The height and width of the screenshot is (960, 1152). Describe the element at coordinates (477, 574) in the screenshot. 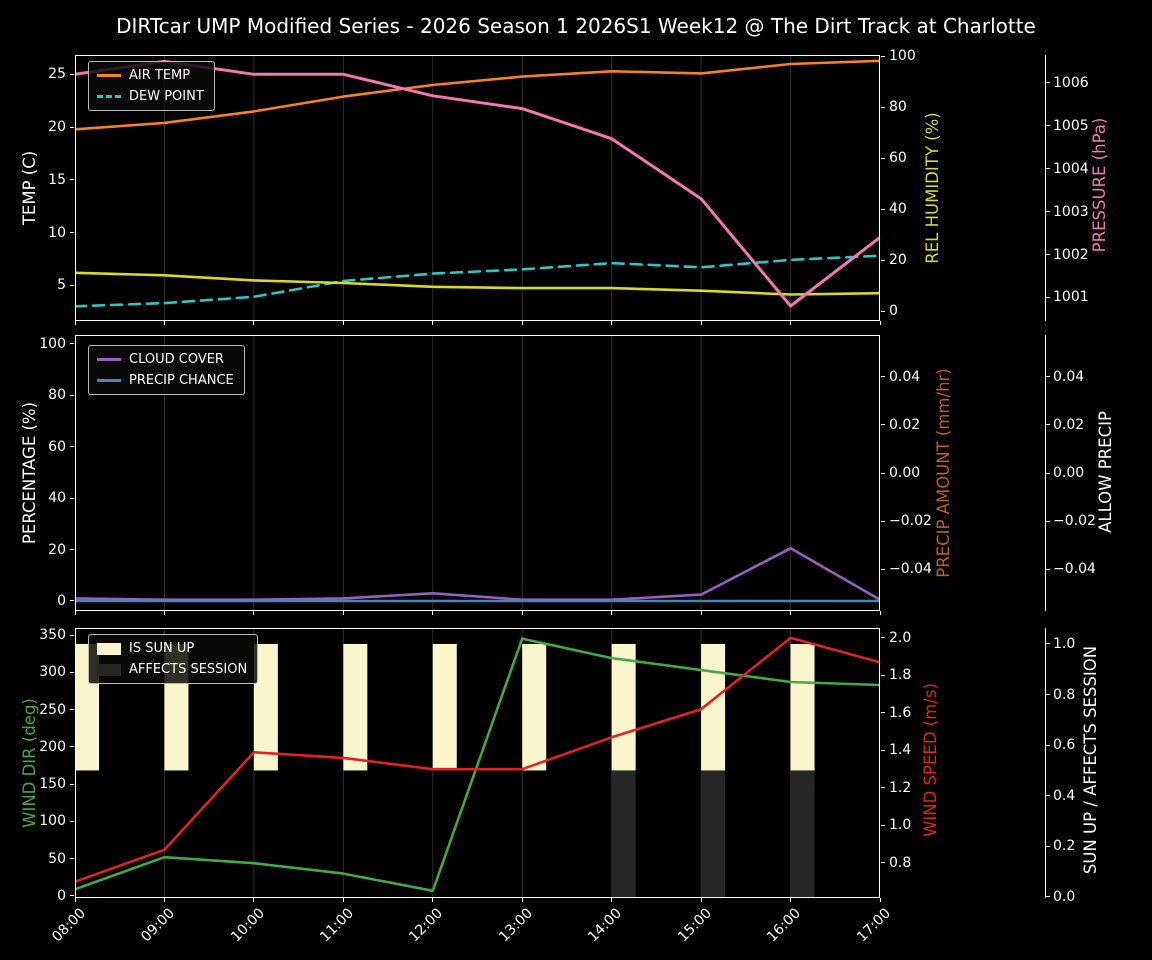

I see `cloud-cover-line` at that location.